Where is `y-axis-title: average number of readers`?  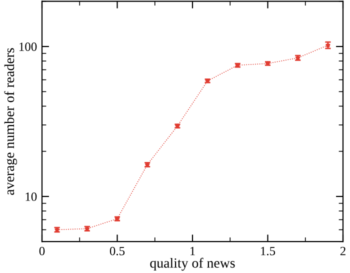
y-axis-title: average number of readers is located at coordinates (10, 121).